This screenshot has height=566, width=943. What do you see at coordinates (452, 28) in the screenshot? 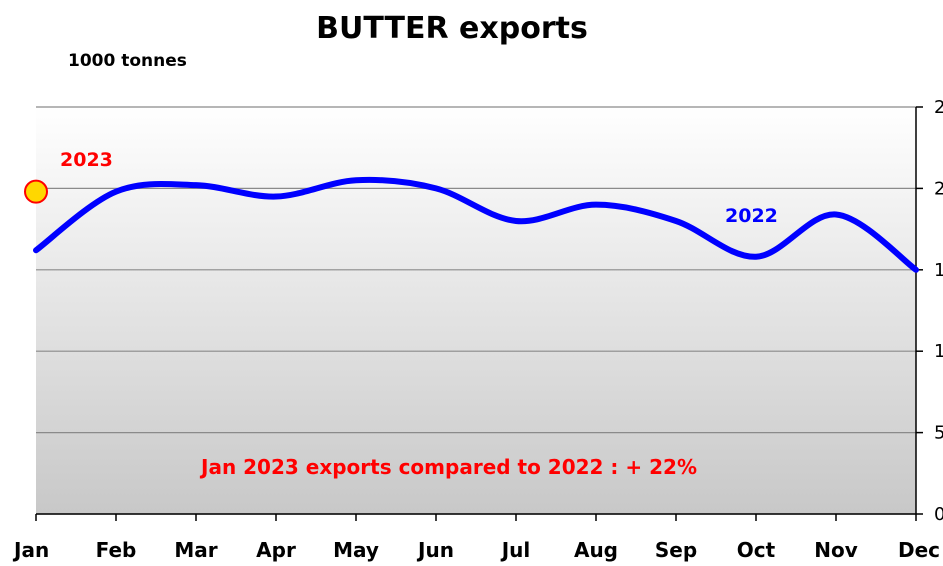
I see `chart-title: BUTTER exports` at bounding box center [452, 28].